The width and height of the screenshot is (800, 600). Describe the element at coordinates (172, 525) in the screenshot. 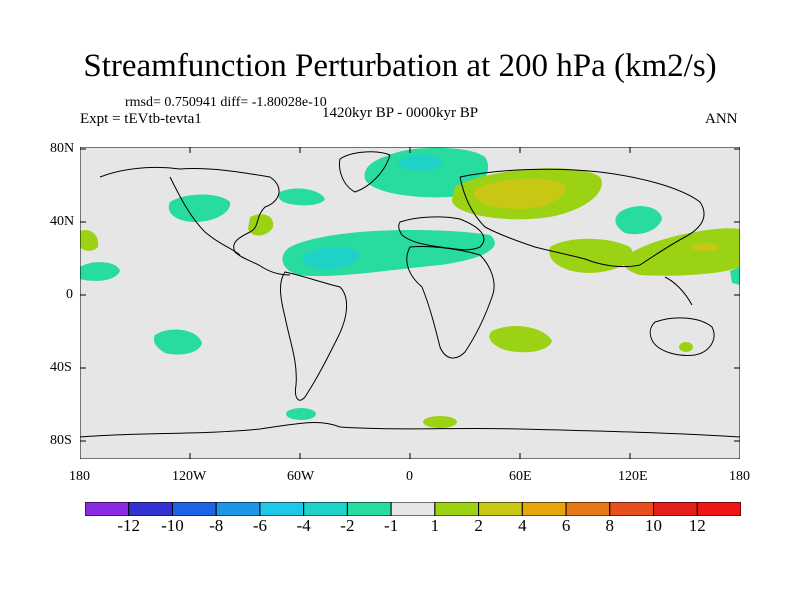

I see `colorbar-tick-label: -10` at that location.